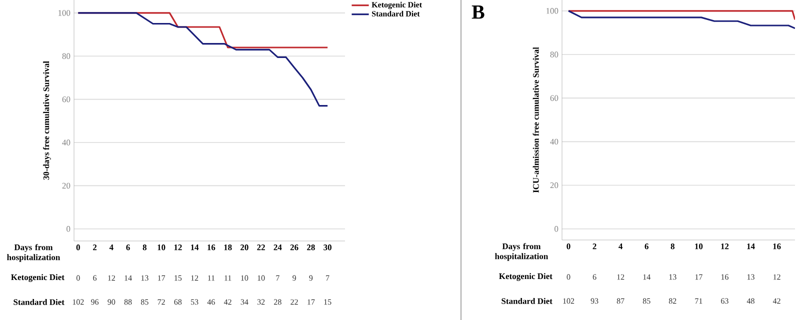  I want to click on y-axis-title: 30-days free cumulative Survival, so click(47, 120).